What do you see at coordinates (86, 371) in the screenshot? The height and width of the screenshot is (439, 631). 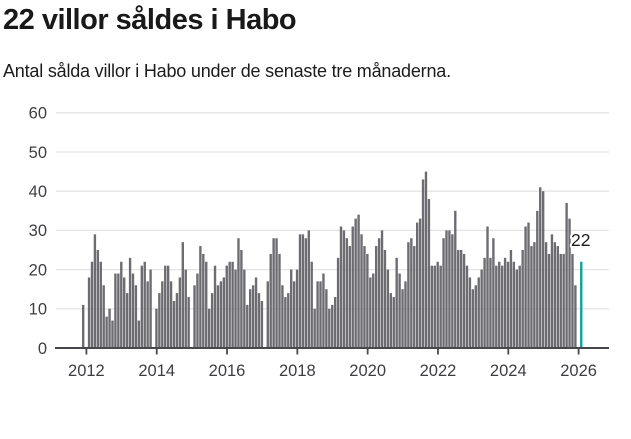 I see `x-tick-label: 2012` at bounding box center [86, 371].